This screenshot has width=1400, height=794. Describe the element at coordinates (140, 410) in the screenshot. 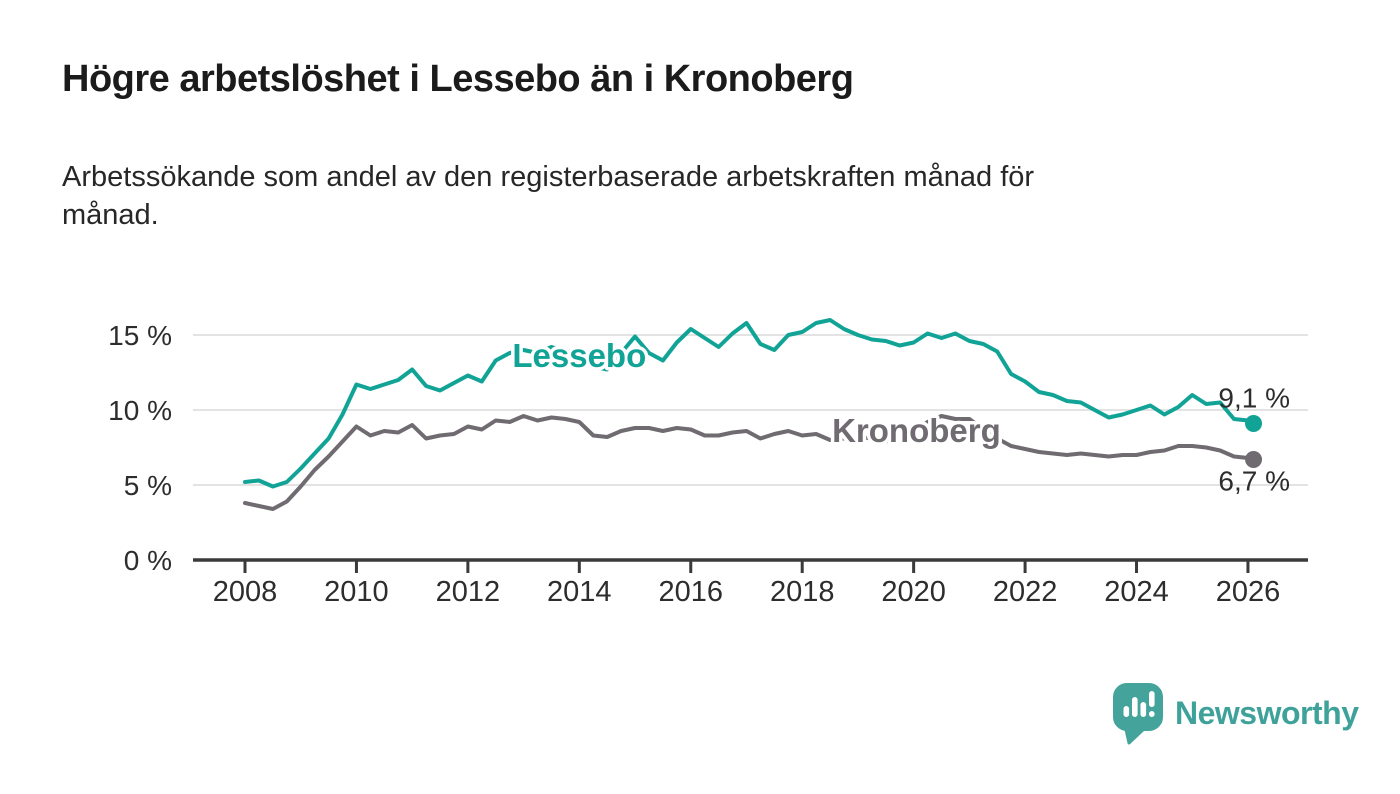

I see `y-axis-label: 10 %` at that location.